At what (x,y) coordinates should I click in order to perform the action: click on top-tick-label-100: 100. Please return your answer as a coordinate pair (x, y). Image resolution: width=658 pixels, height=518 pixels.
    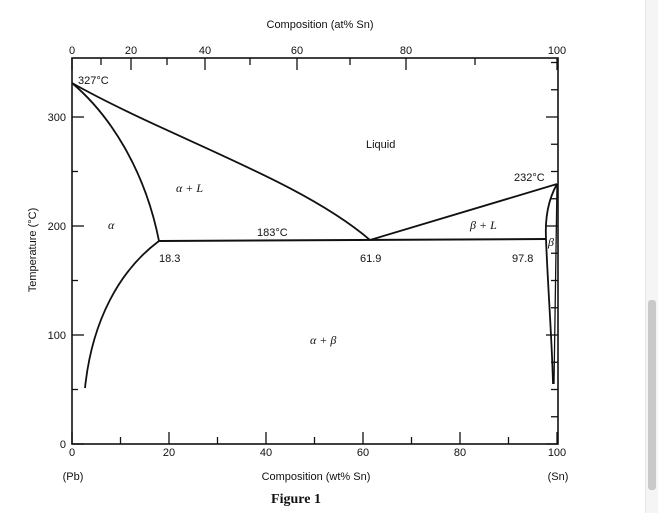
    Looking at the image, I should click on (557, 51).